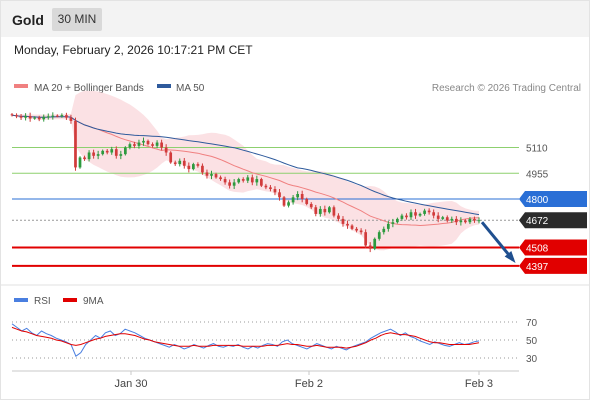 The width and height of the screenshot is (590, 400). What do you see at coordinates (537, 248) in the screenshot?
I see `level-label-4508: 4508` at bounding box center [537, 248].